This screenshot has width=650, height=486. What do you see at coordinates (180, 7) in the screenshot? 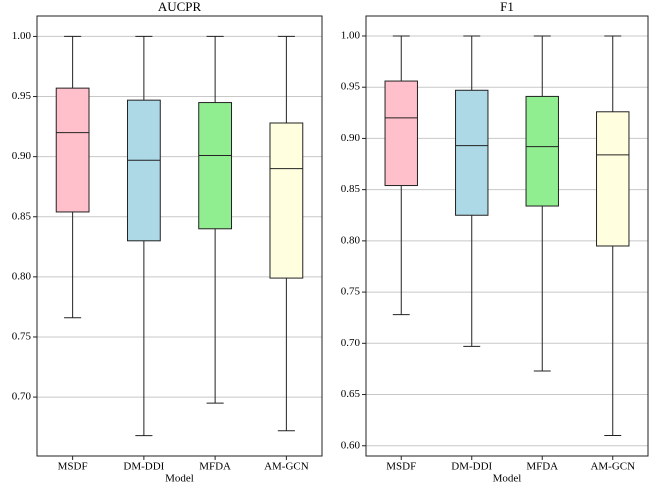
I see `chart-title: AUCPR` at bounding box center [180, 7].